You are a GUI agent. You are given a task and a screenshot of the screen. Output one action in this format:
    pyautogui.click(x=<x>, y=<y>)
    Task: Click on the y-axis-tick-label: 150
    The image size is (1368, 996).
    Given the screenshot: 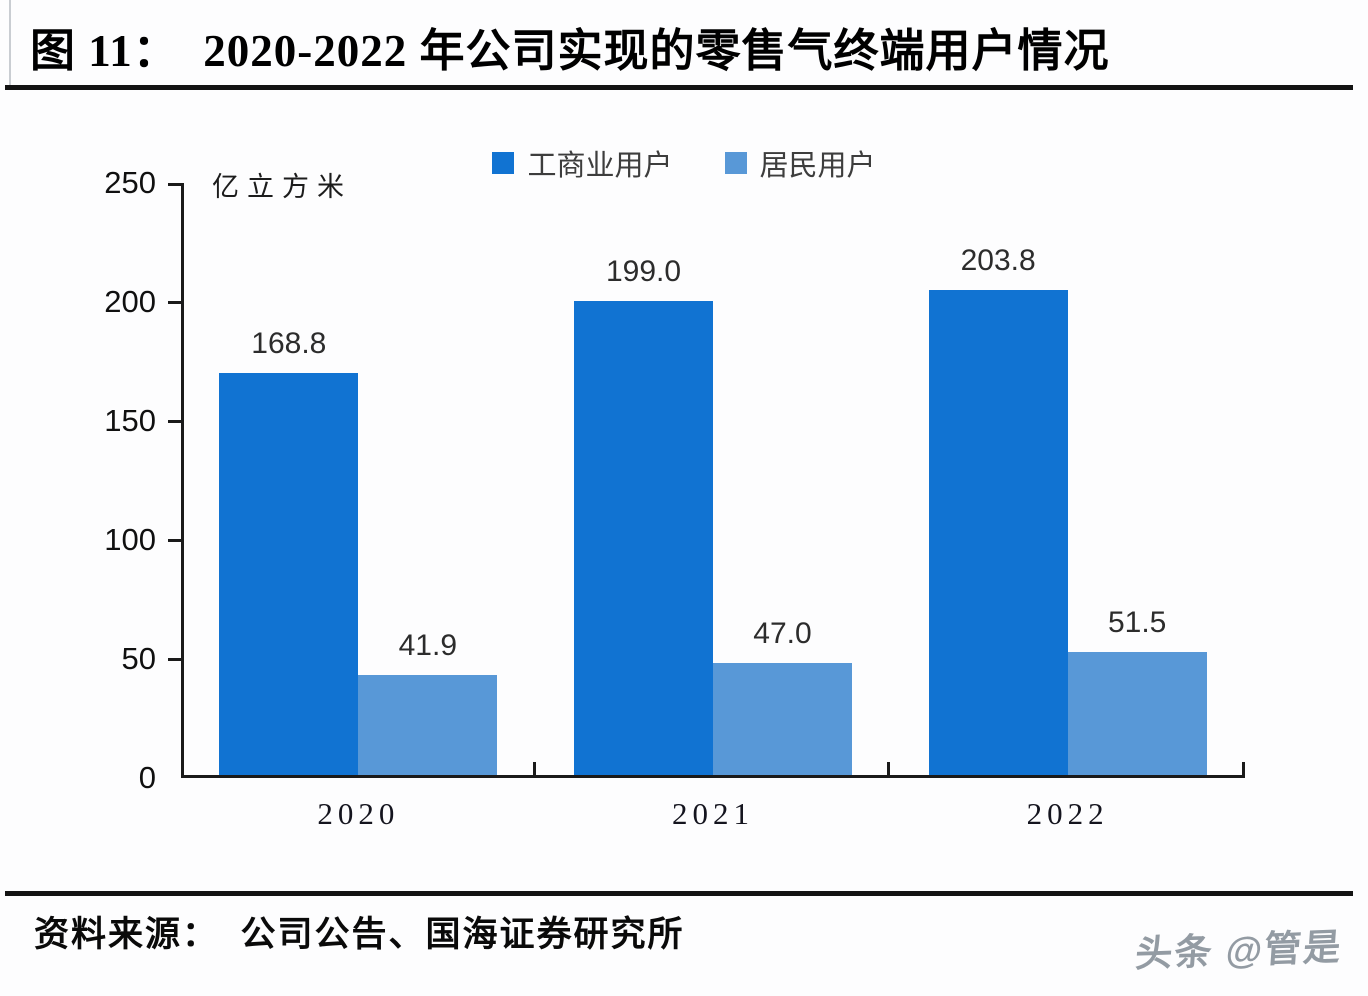 What is the action you would take?
    pyautogui.click(x=130, y=420)
    